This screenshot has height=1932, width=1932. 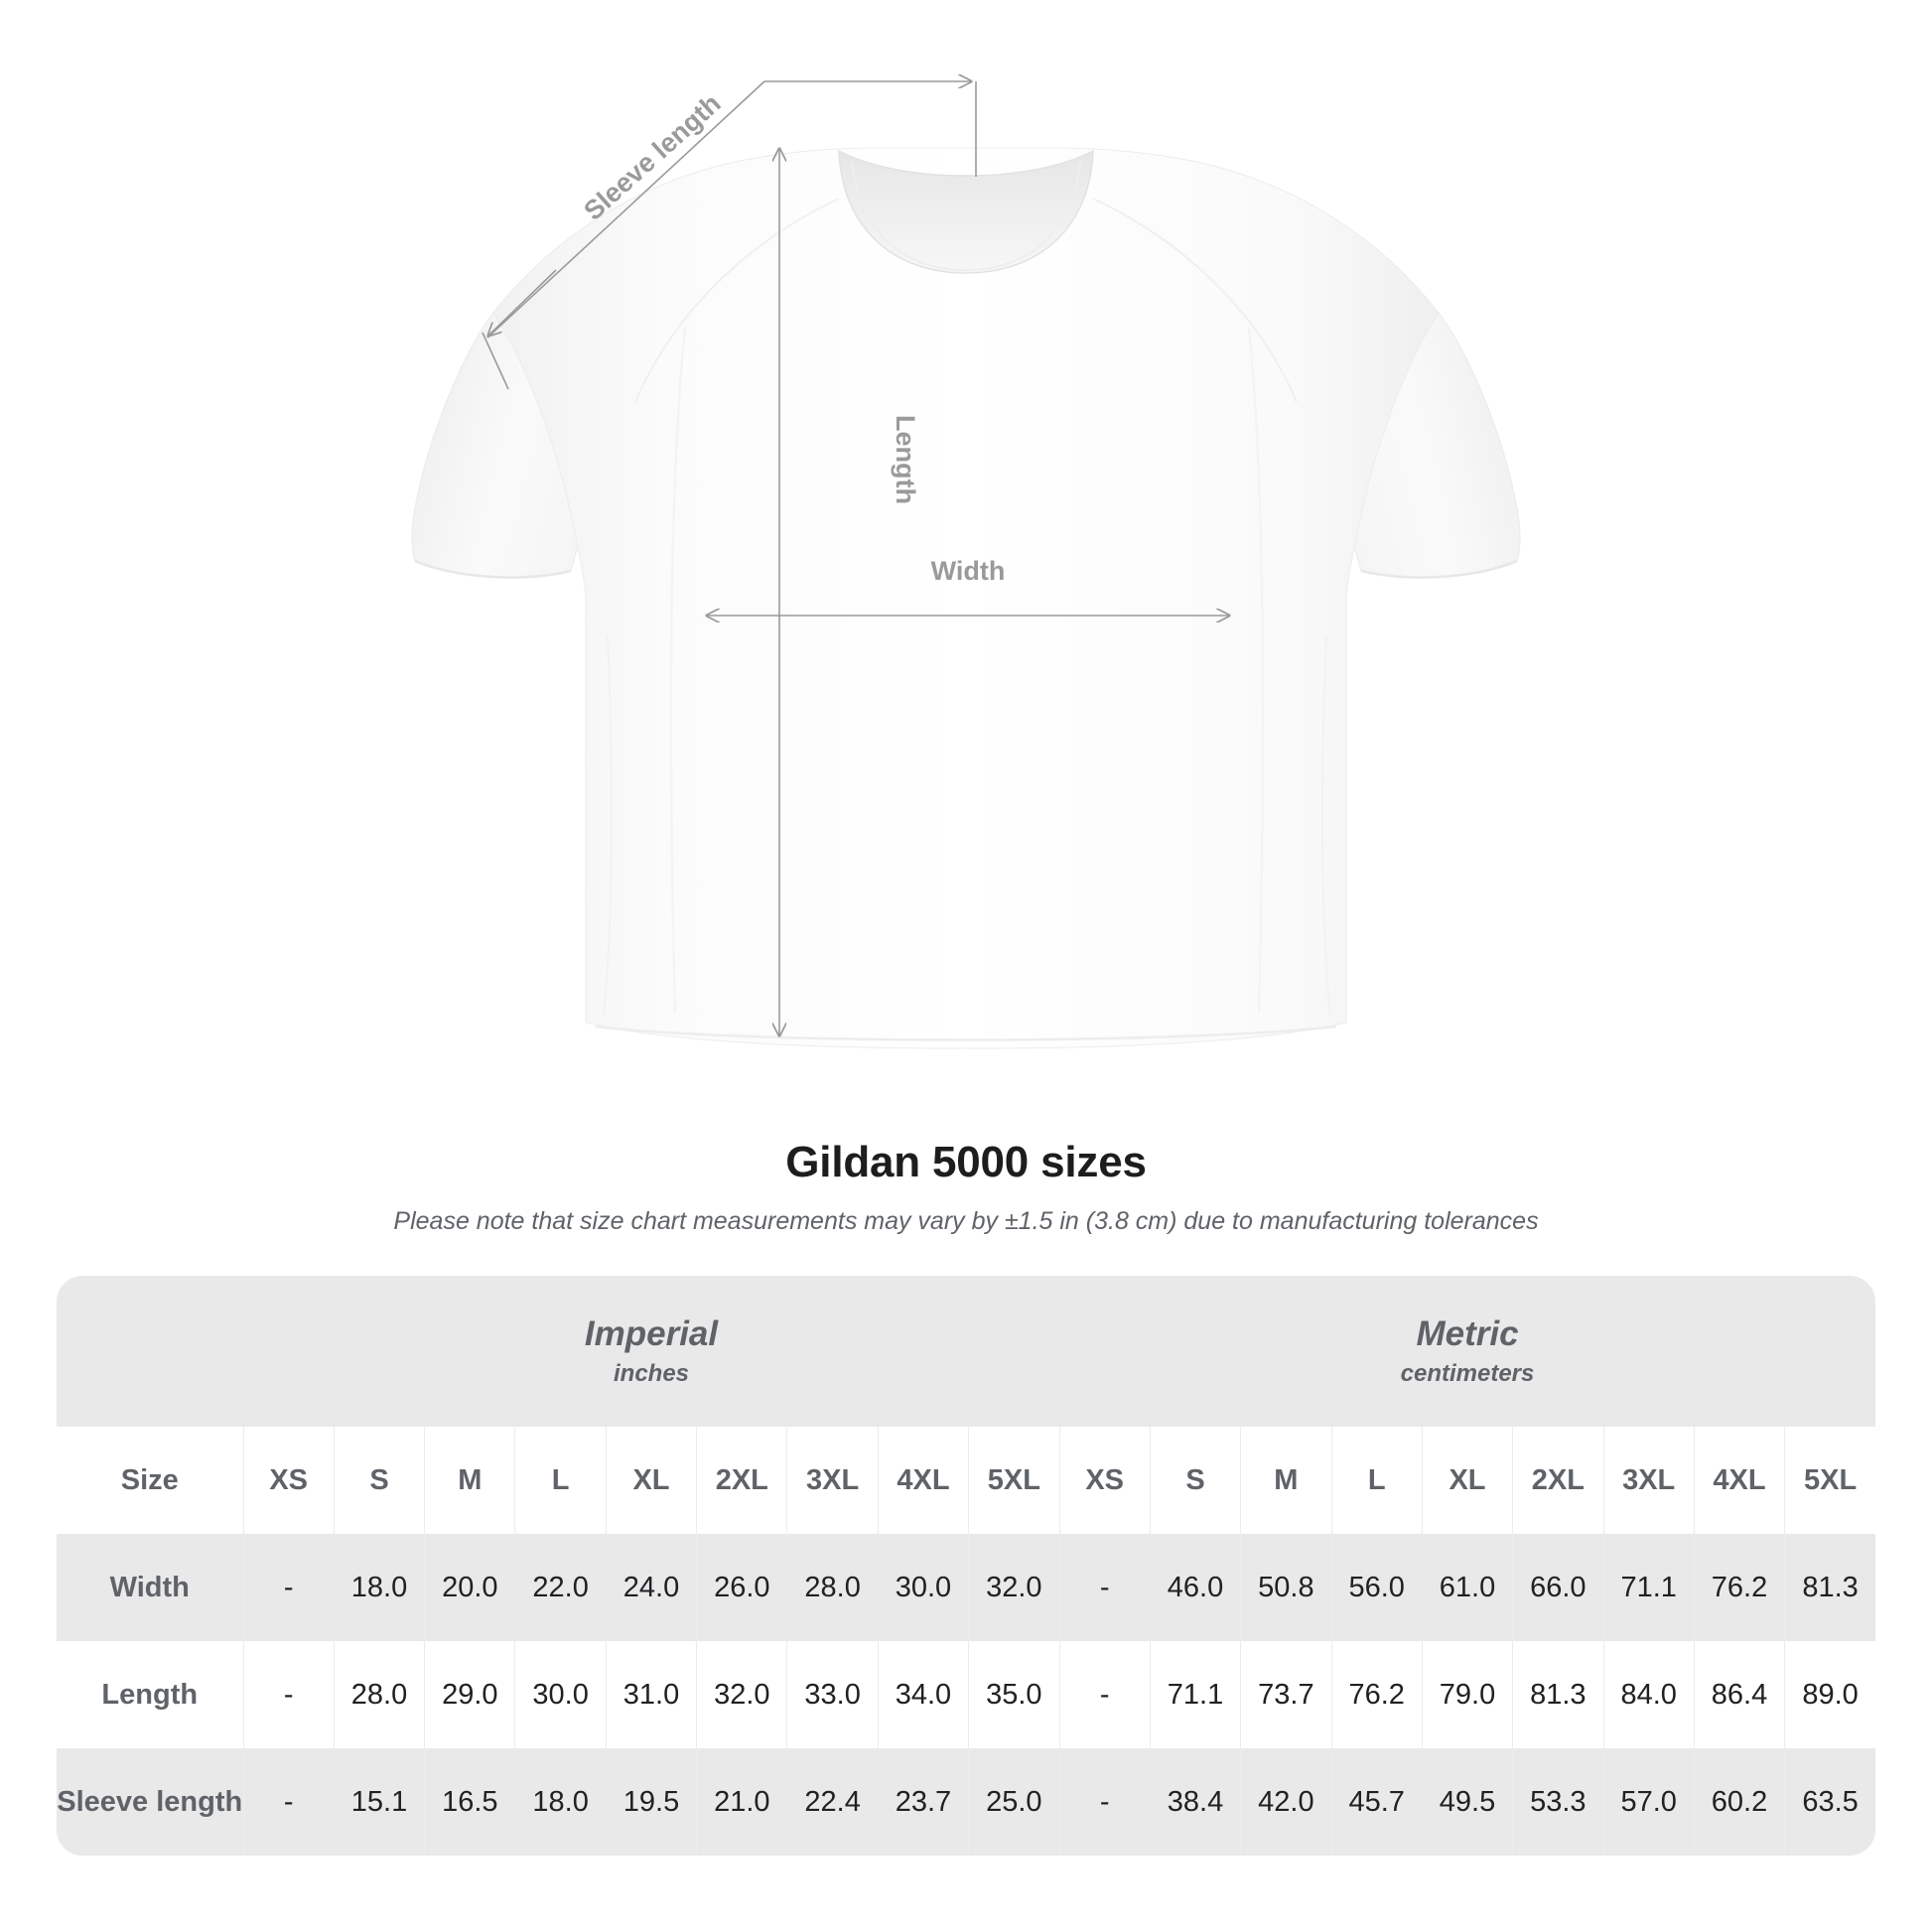 I want to click on cell-r1-c8: 35.0, so click(x=1014, y=1695).